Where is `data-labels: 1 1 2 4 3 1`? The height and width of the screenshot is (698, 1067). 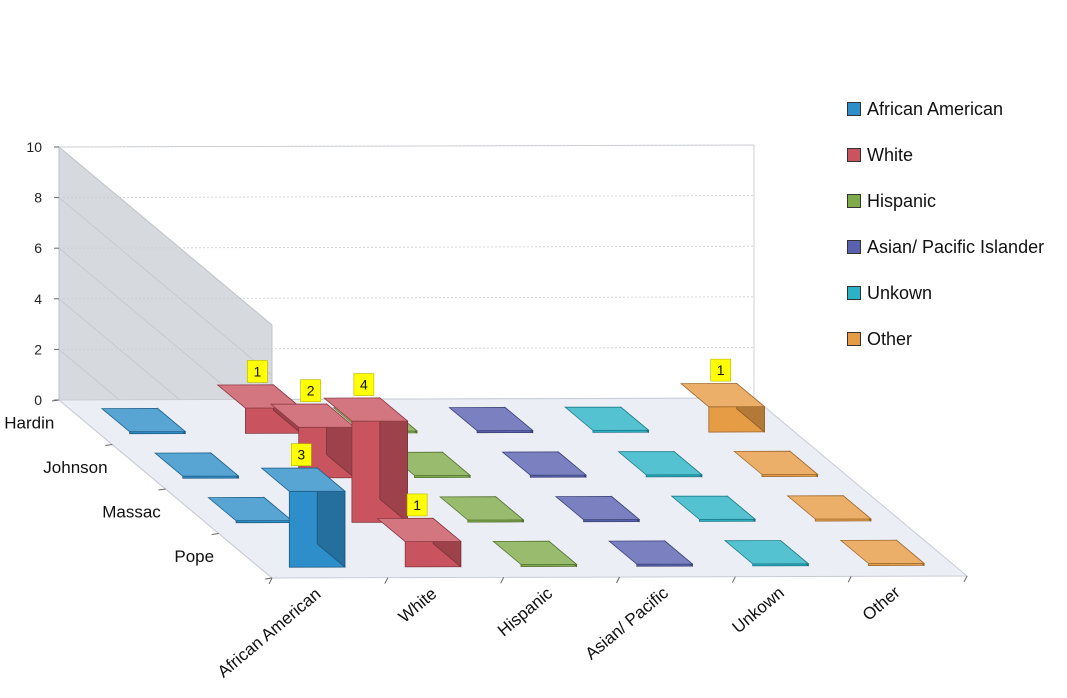
data-labels: 1 1 2 4 3 1 is located at coordinates (489, 437).